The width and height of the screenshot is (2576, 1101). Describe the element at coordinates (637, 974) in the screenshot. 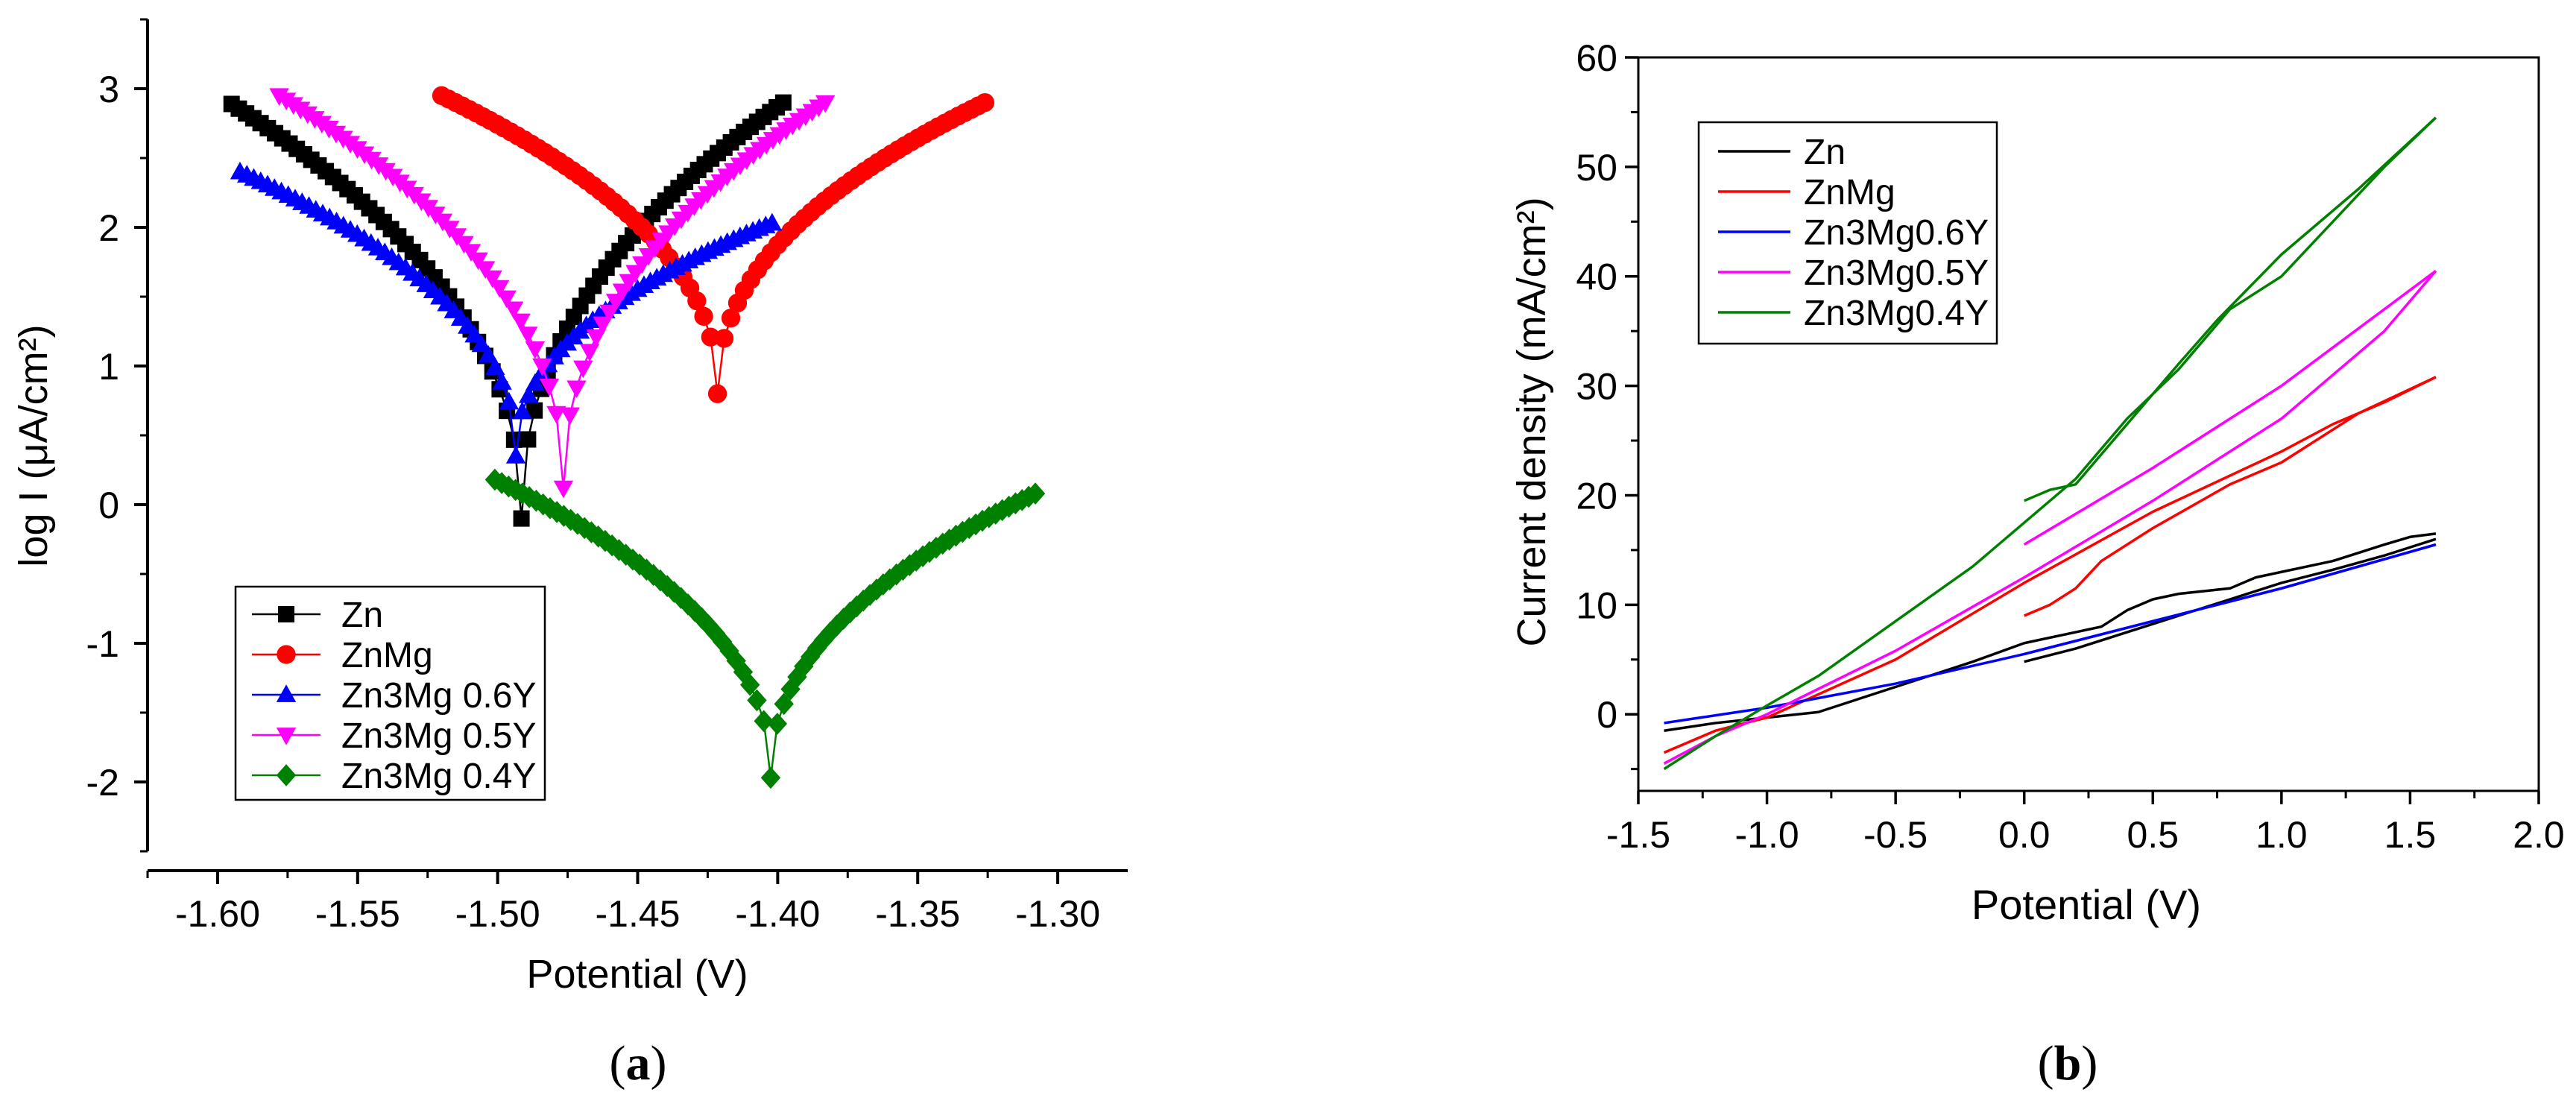

I see `panel-a-xlabel: Potential (V)` at that location.